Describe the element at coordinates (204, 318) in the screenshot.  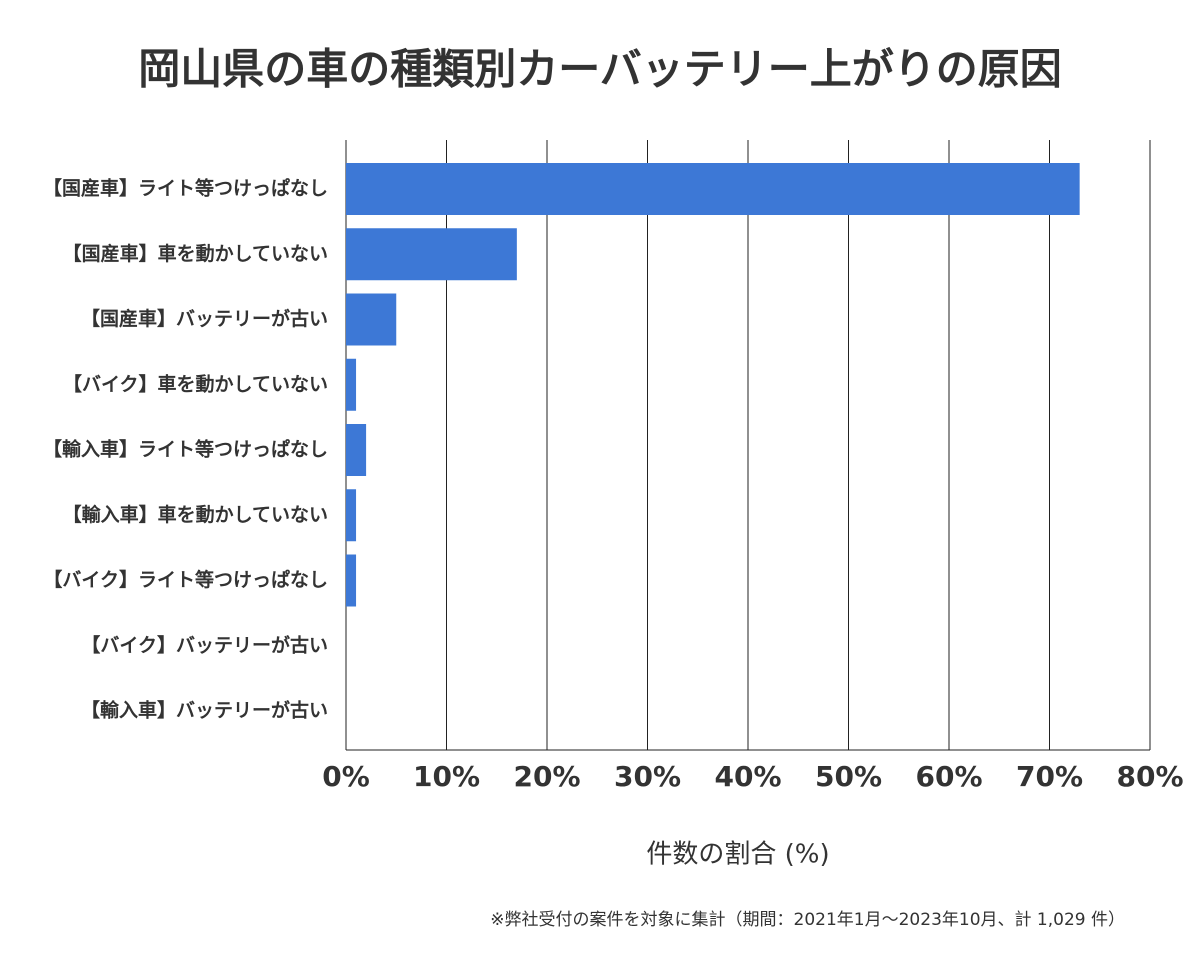
I see `y-tick-label: 【国産車】バッテリーが古い` at that location.